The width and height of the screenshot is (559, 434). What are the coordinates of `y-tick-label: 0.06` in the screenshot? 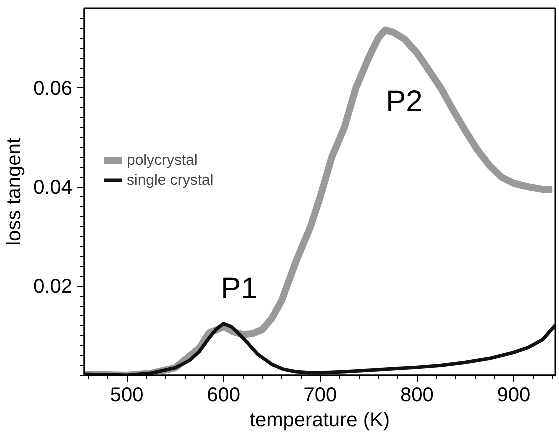 It's located at (53, 89).